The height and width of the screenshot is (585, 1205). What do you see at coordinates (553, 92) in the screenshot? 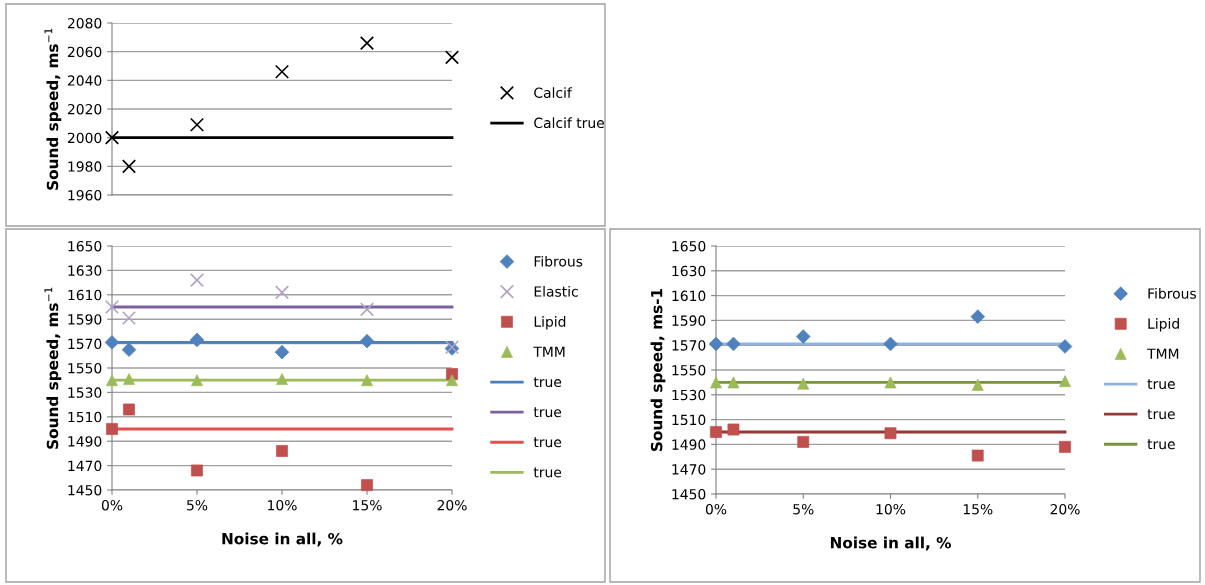
I see `legend-label: Calcif` at bounding box center [553, 92].